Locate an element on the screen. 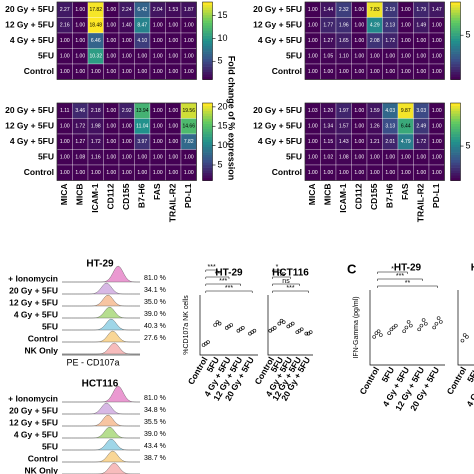 This screenshot has height=474, width=474. hist-percent: 43.4 % is located at coordinates (155, 446).